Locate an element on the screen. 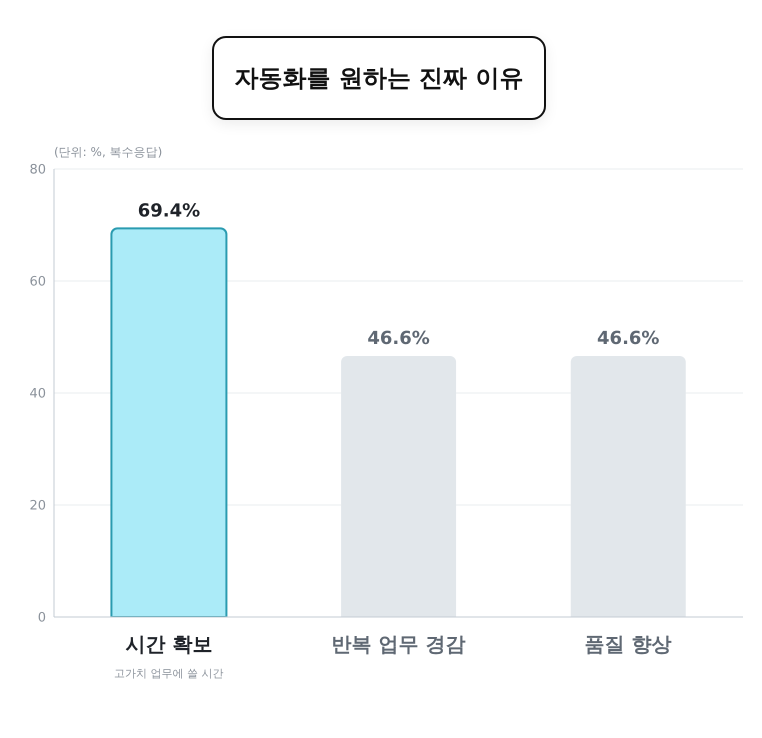 The height and width of the screenshot is (738, 762). x-tick-label: 시간 확보 is located at coordinates (168, 644).